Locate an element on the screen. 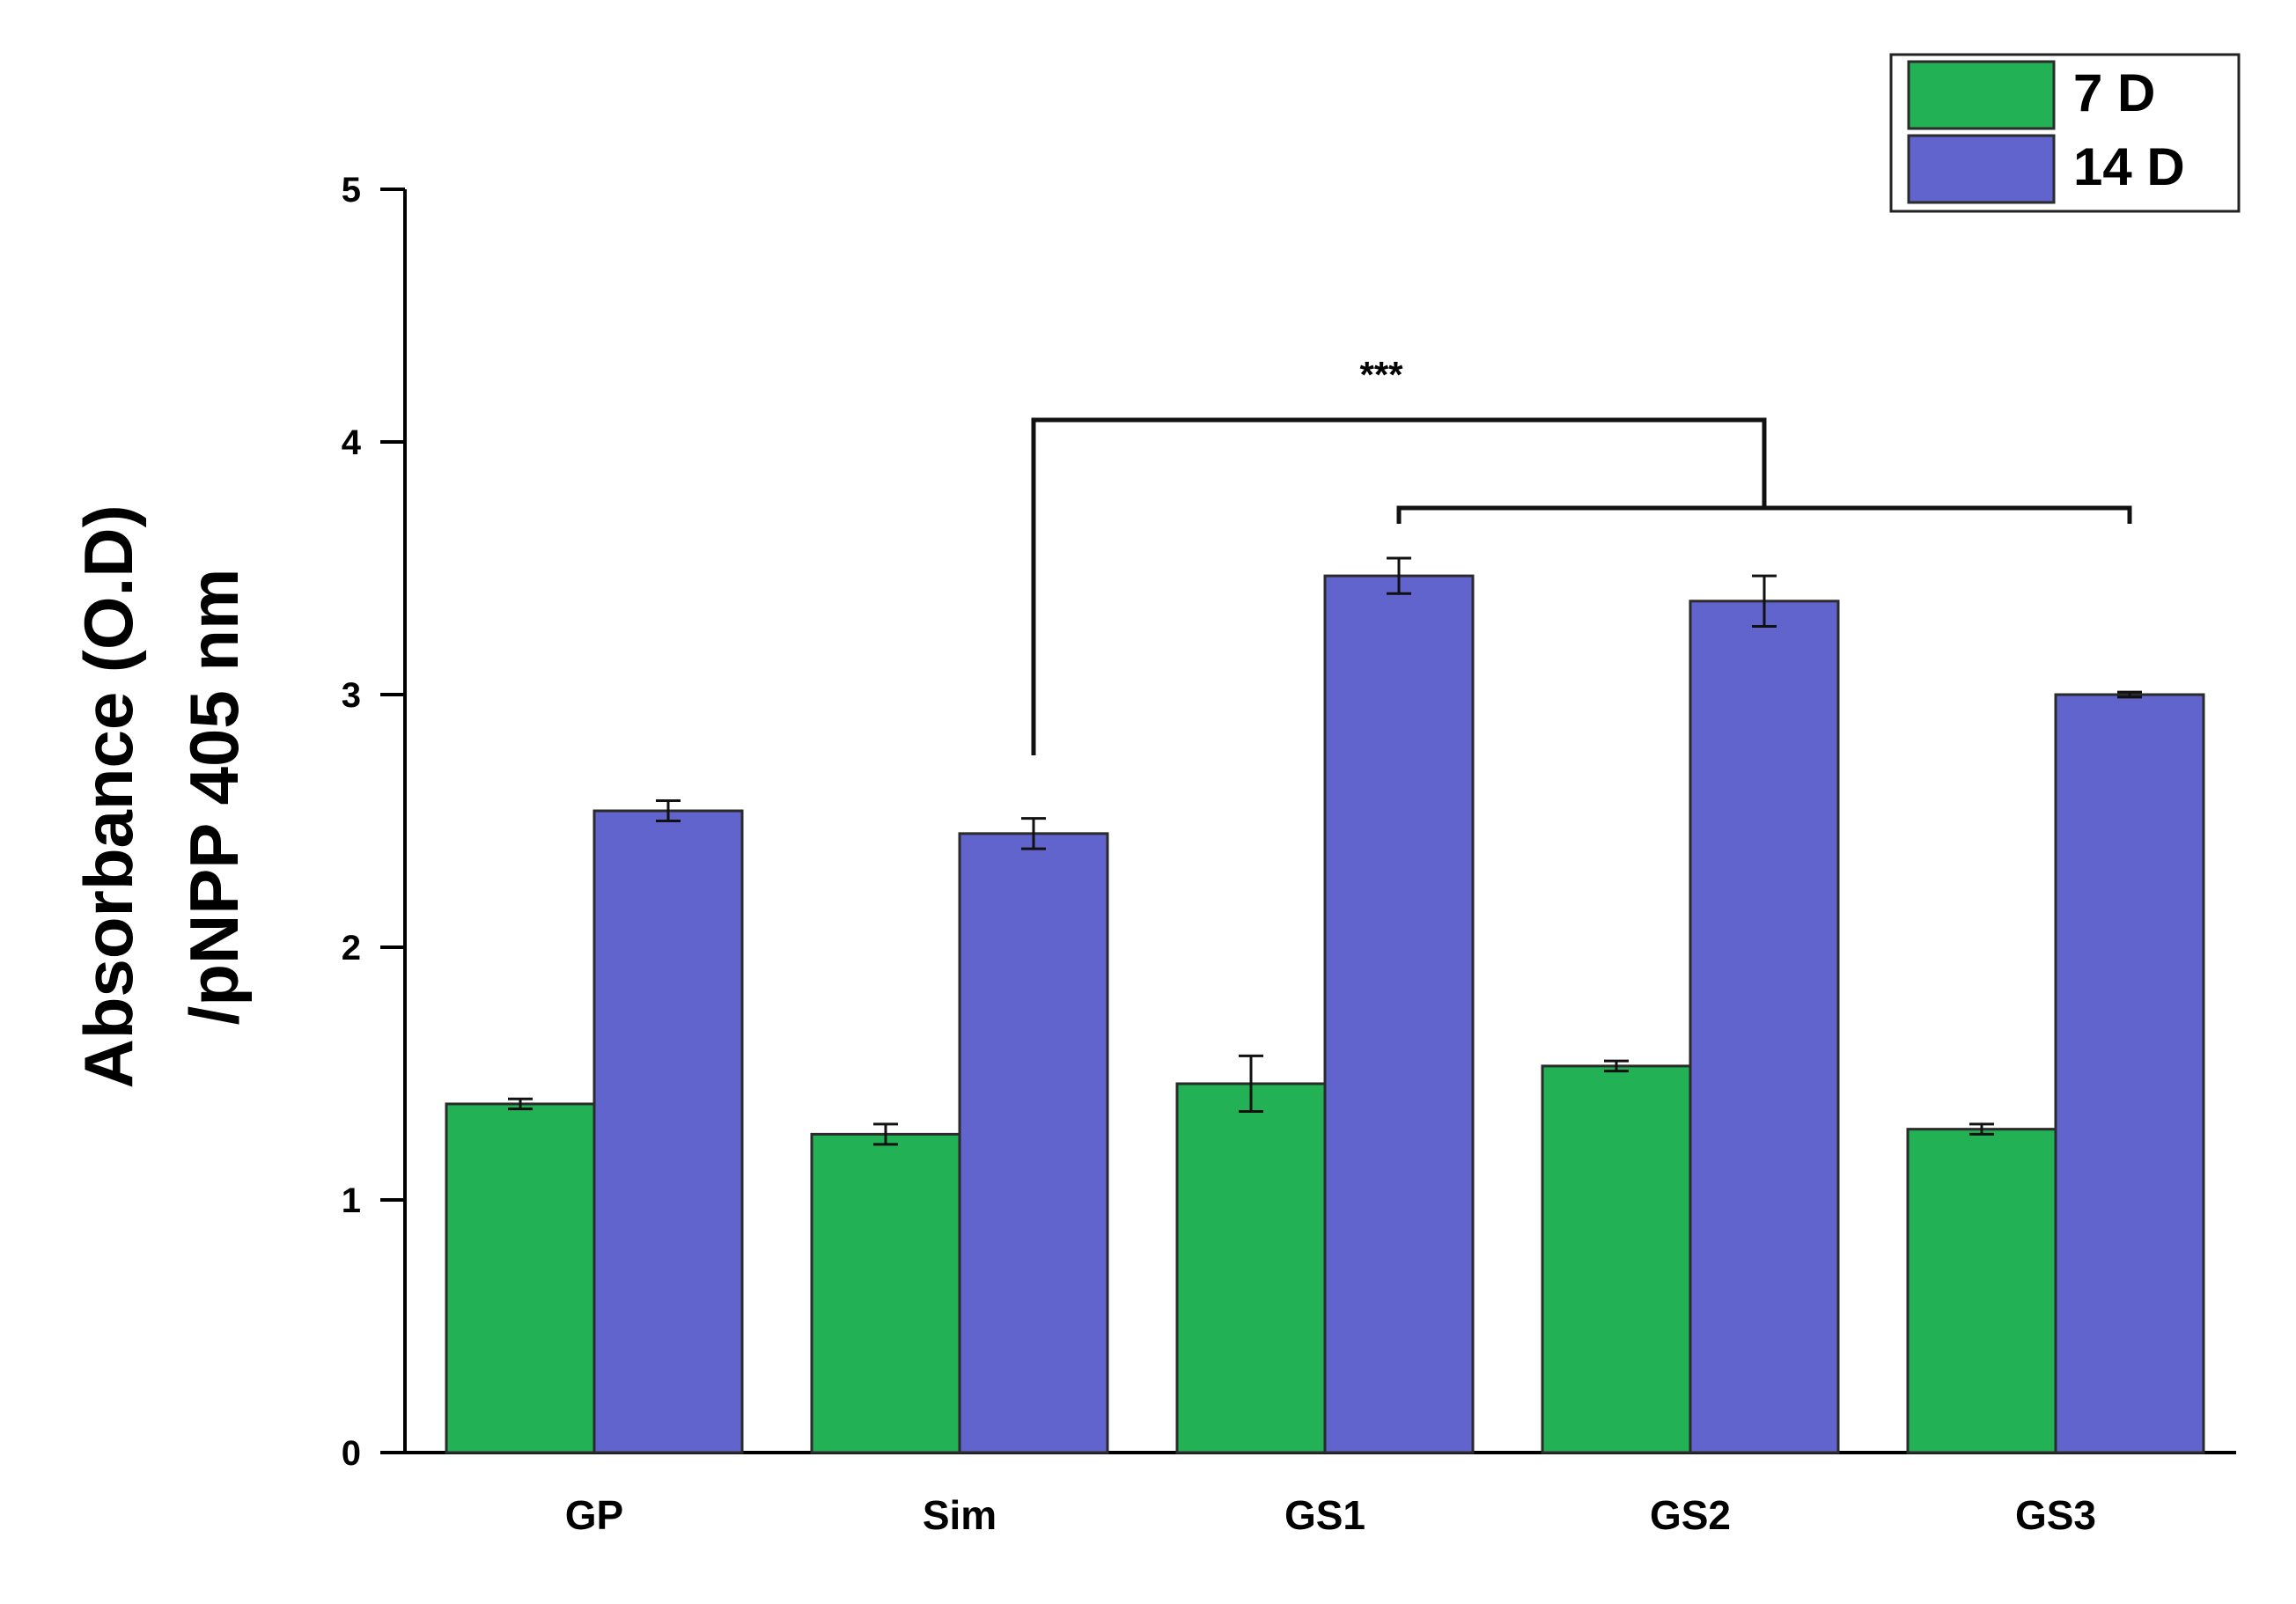 Image resolution: width=2296 pixels, height=1604 pixels. axis-labels: Absorbance (O.D) /pNPP 405 nm is located at coordinates (161, 796).